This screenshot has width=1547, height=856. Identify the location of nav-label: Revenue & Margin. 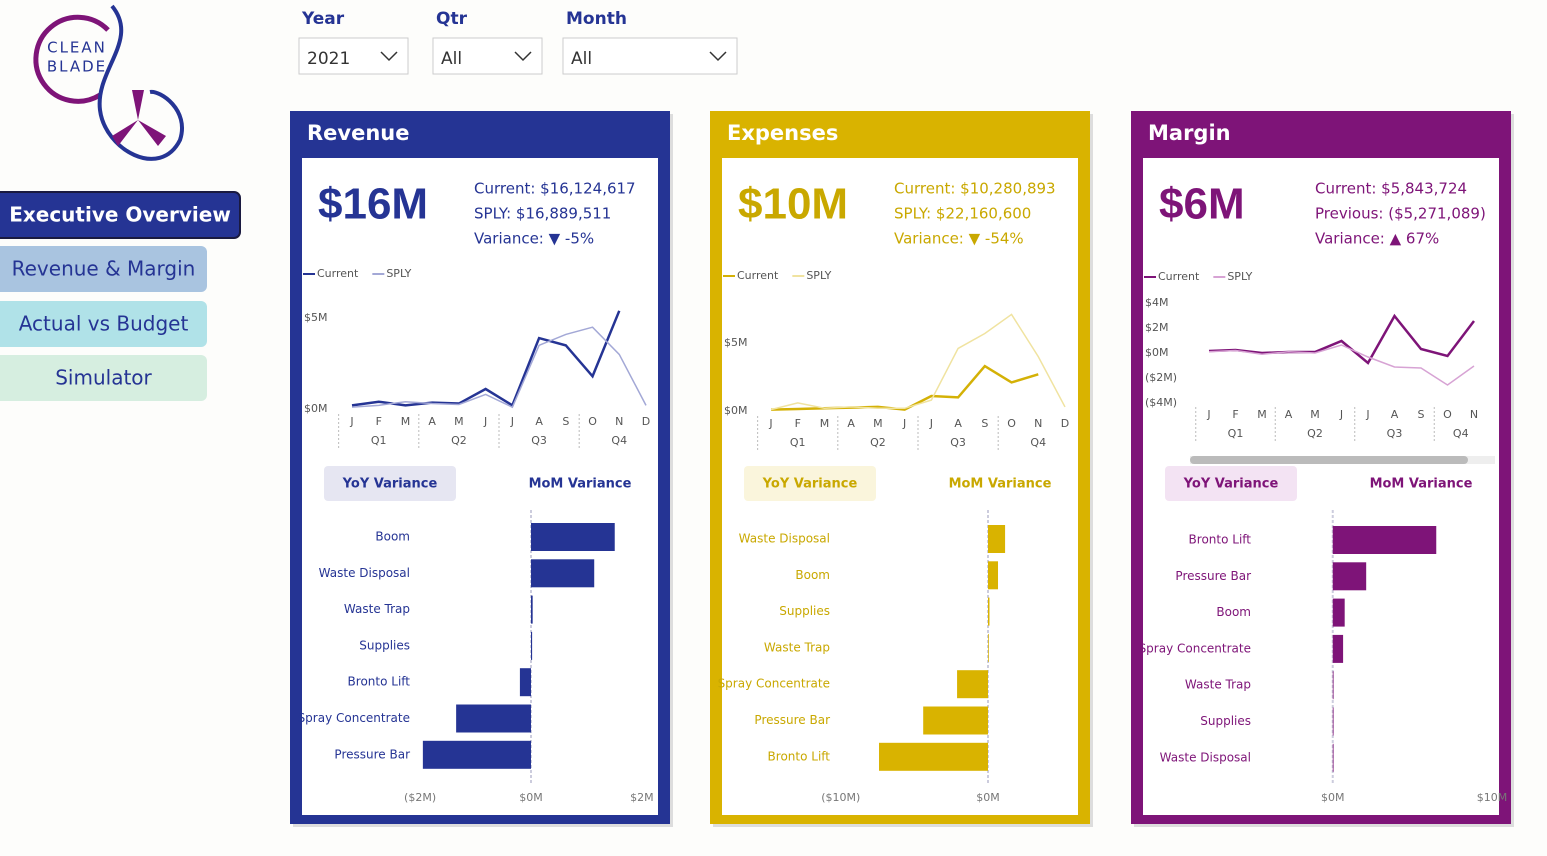
(104, 269).